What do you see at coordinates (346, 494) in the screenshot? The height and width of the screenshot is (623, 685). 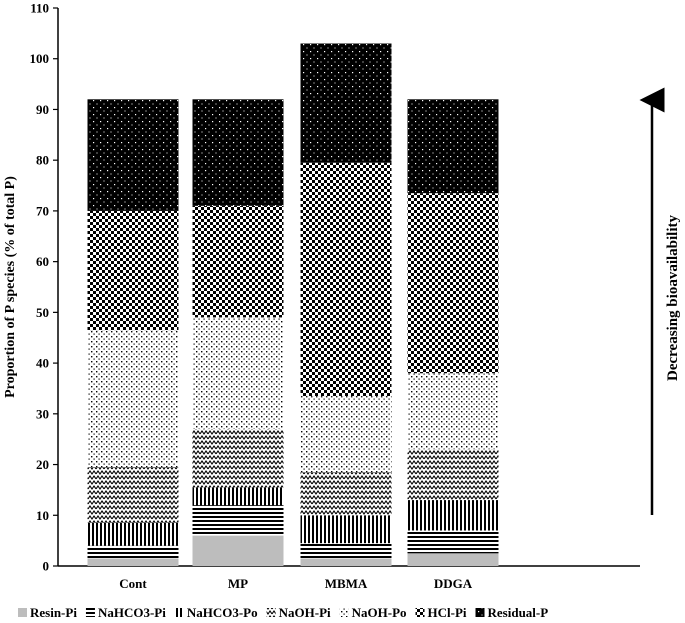 I see `bar-segment-naoh-pi-mbma` at bounding box center [346, 494].